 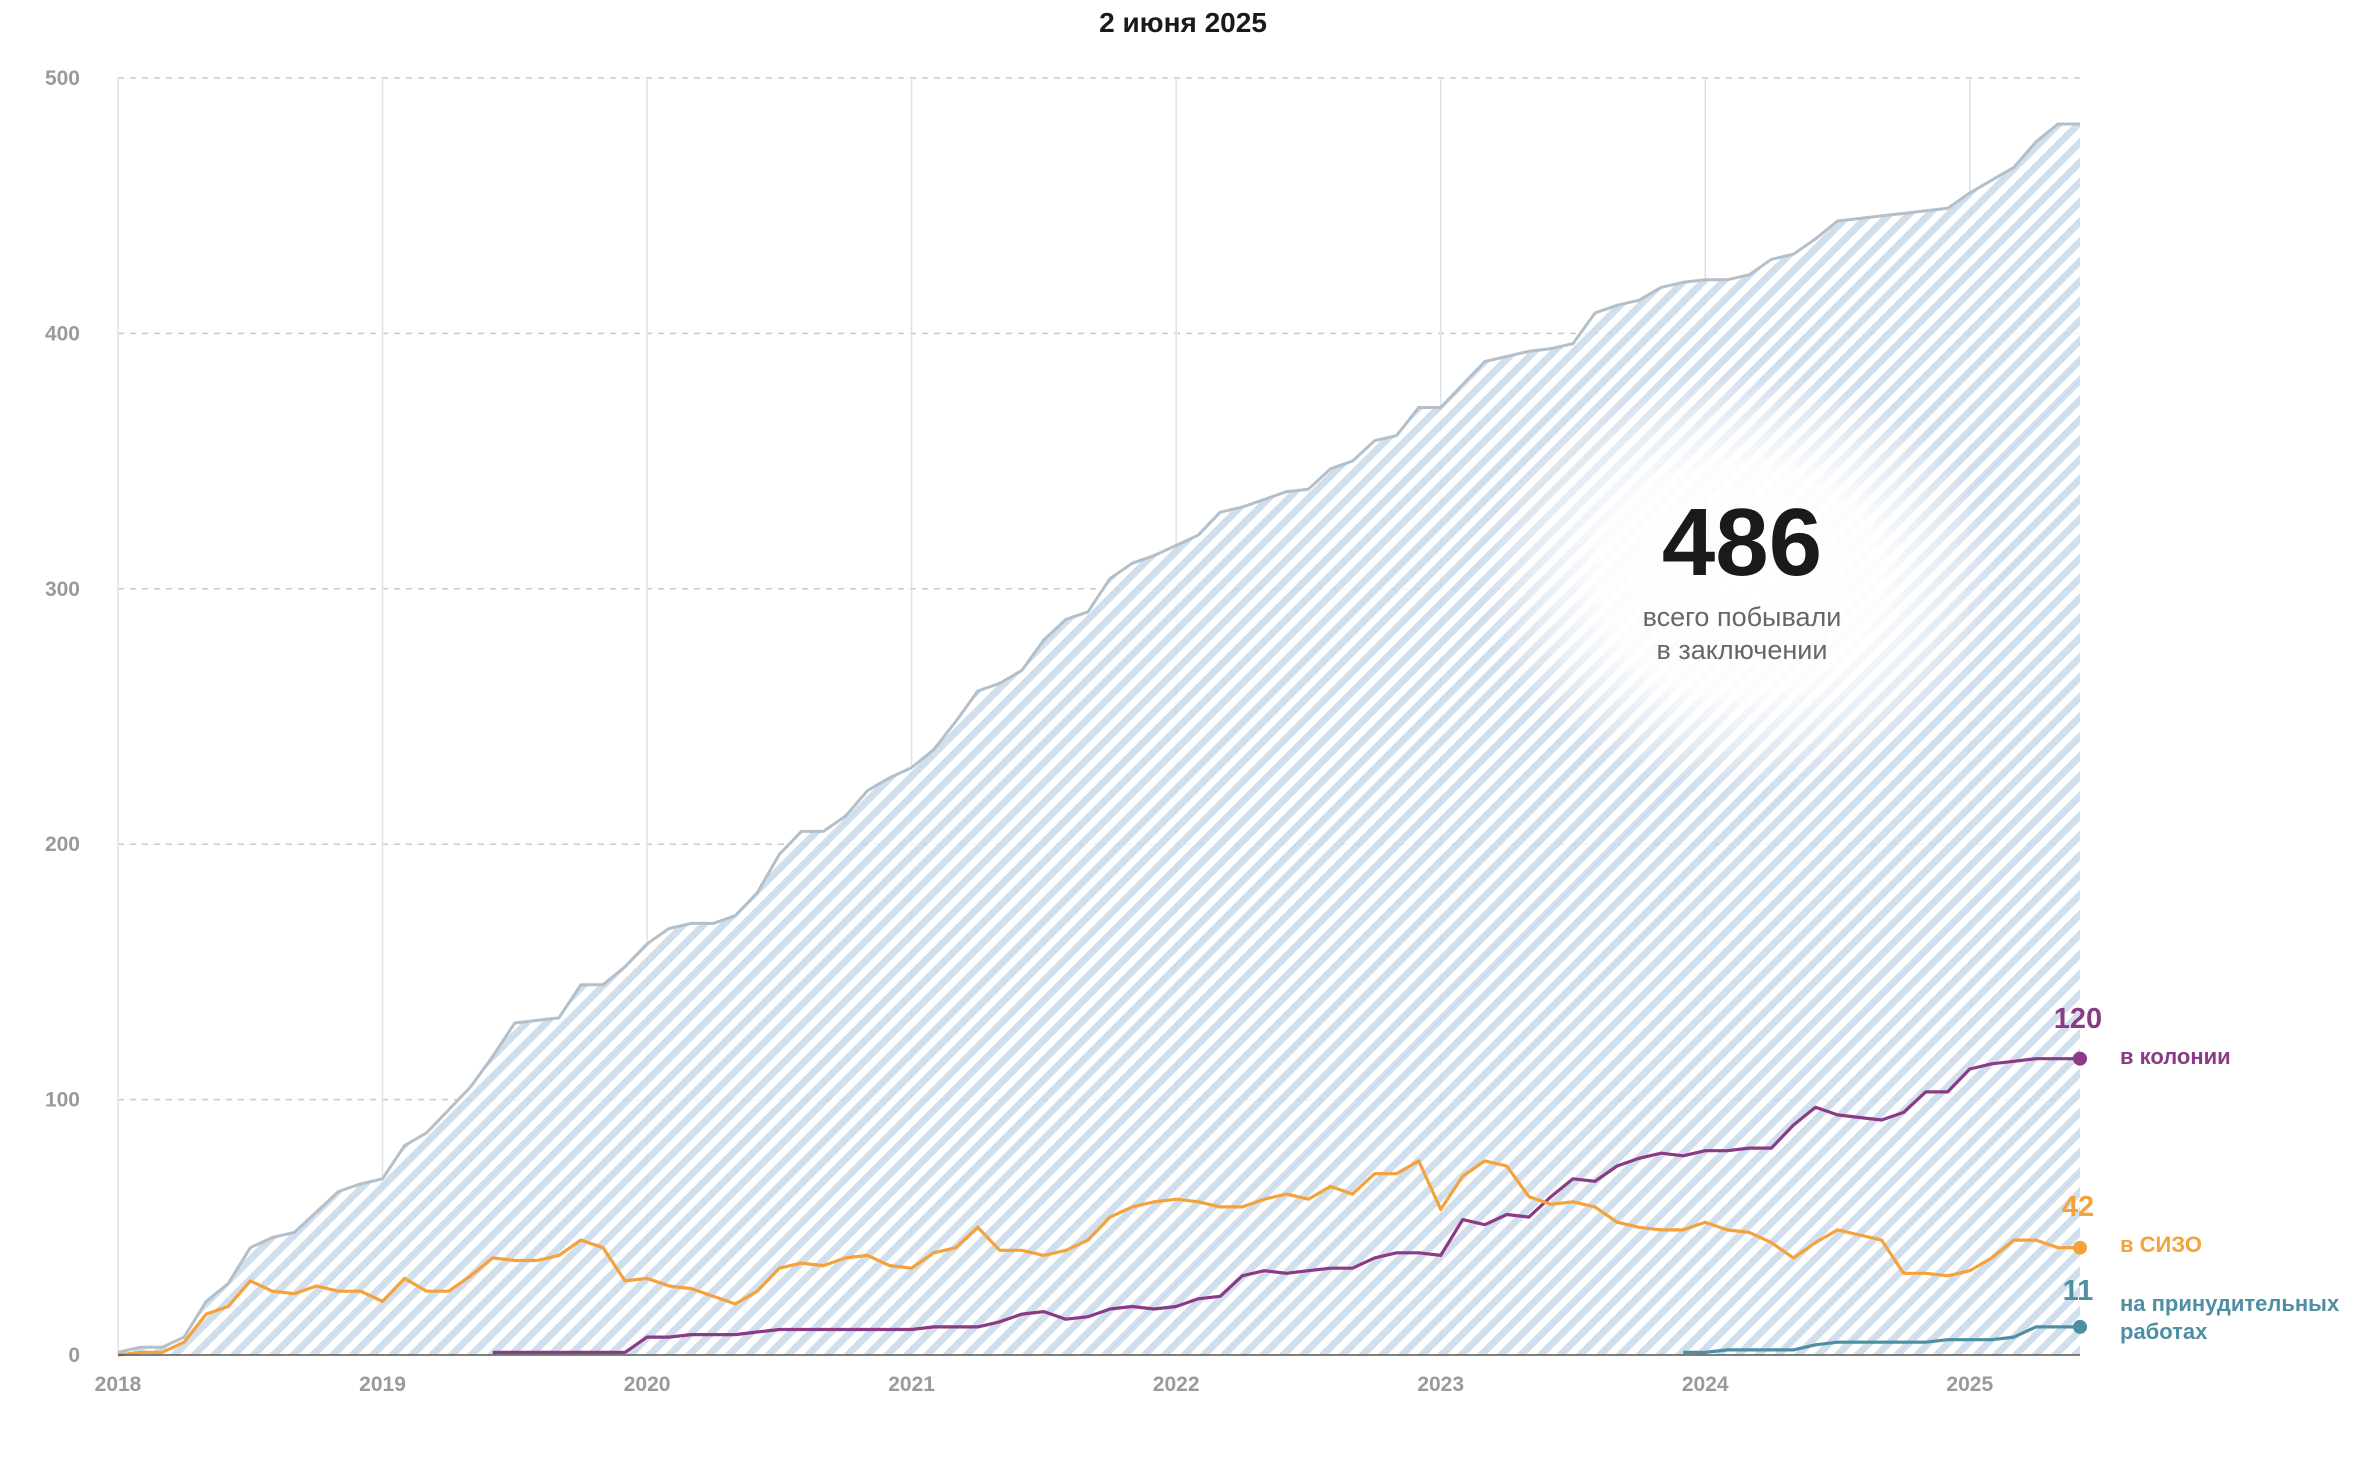 What do you see at coordinates (911, 1384) in the screenshot?
I see `x-tick-label: 2021` at bounding box center [911, 1384].